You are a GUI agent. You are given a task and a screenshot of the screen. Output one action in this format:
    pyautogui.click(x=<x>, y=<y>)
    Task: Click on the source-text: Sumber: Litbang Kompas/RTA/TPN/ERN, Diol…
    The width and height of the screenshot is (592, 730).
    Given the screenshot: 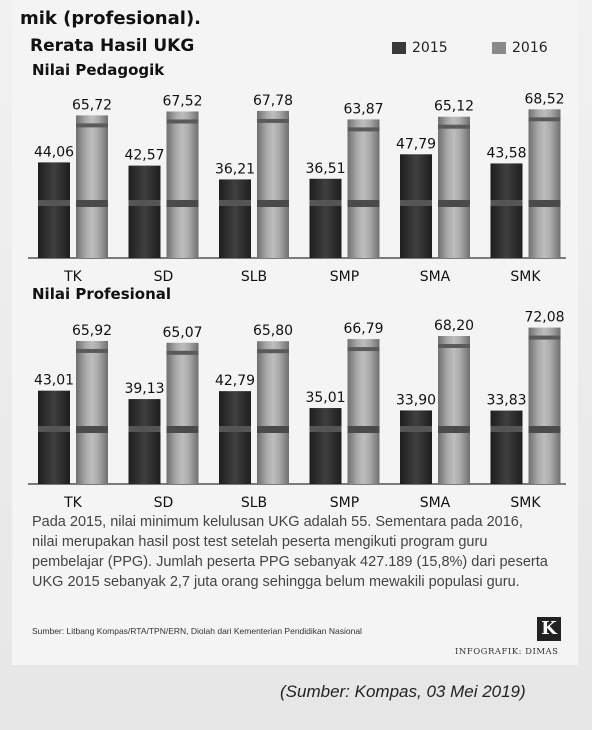 What is the action you would take?
    pyautogui.click(x=197, y=631)
    